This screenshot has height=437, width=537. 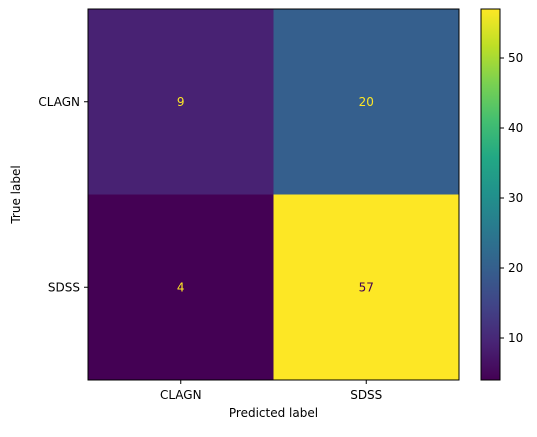 What do you see at coordinates (181, 395) in the screenshot?
I see `x-tick-label: CLAGN` at bounding box center [181, 395].